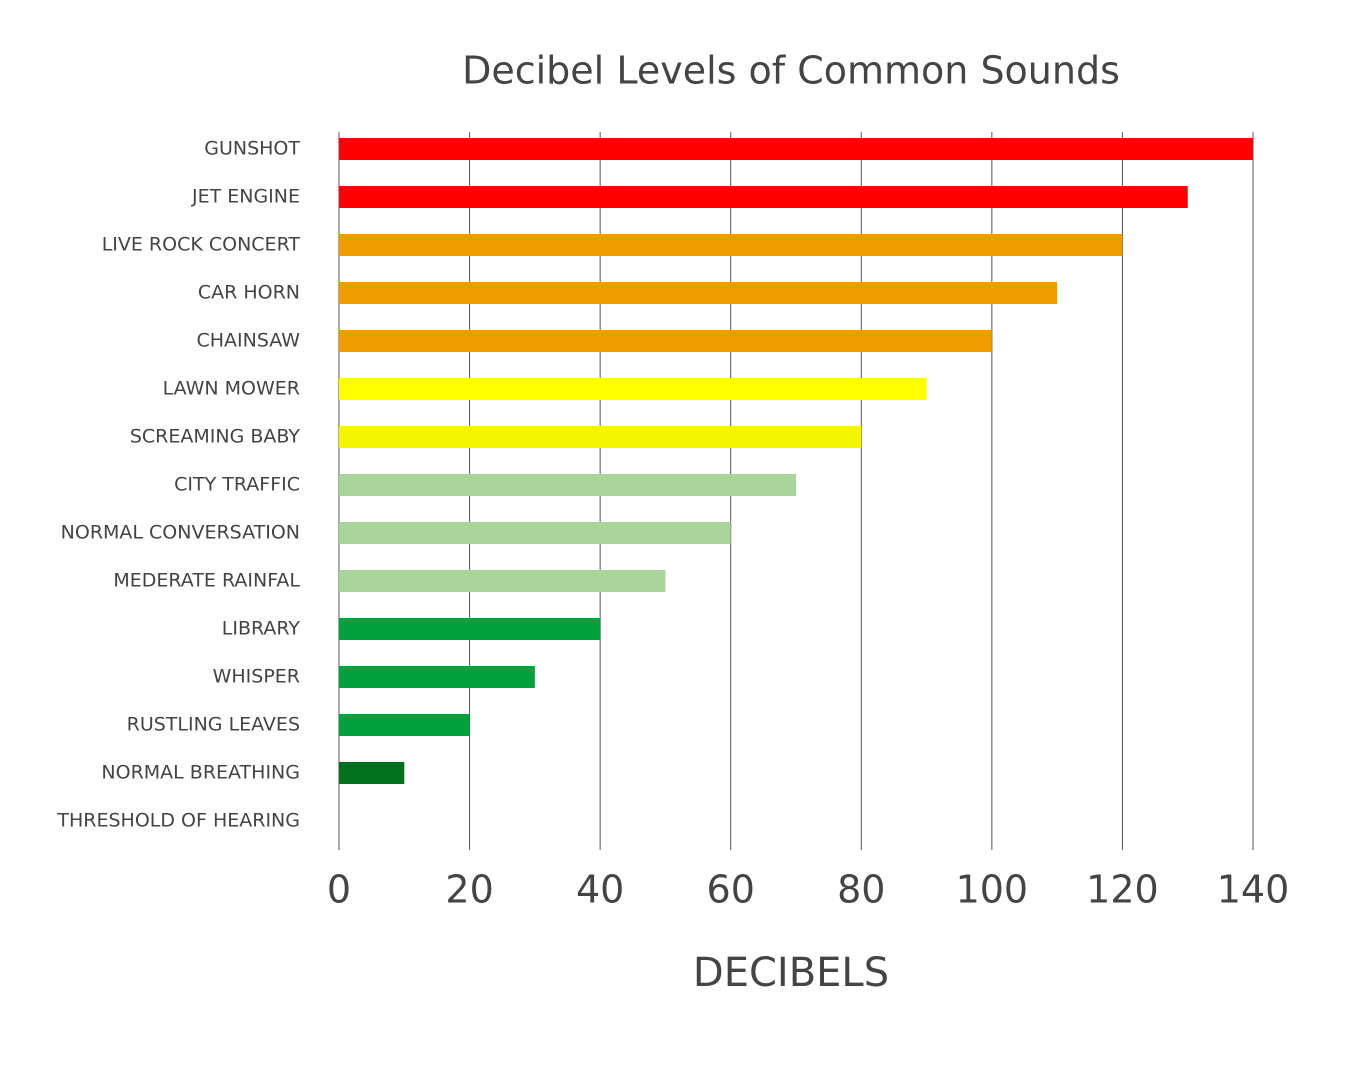 The image size is (1350, 1080). I want to click on x-tick-label: 100, so click(992, 890).